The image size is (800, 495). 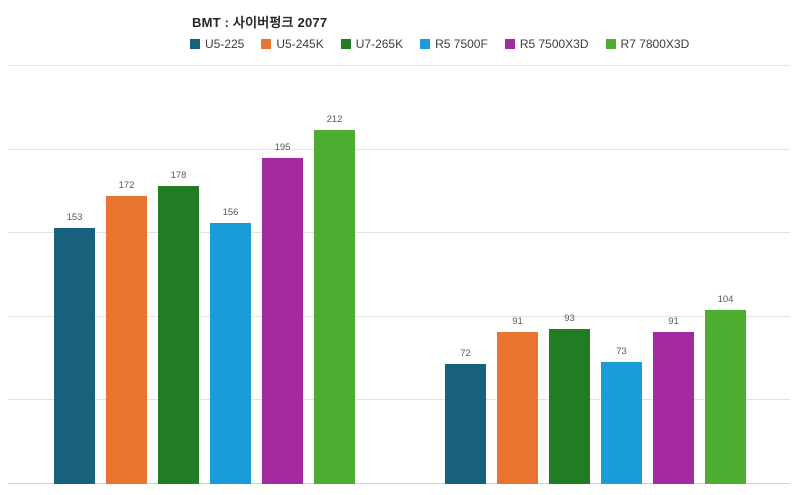 What do you see at coordinates (74, 217) in the screenshot?
I see `bar-value-label: 153` at bounding box center [74, 217].